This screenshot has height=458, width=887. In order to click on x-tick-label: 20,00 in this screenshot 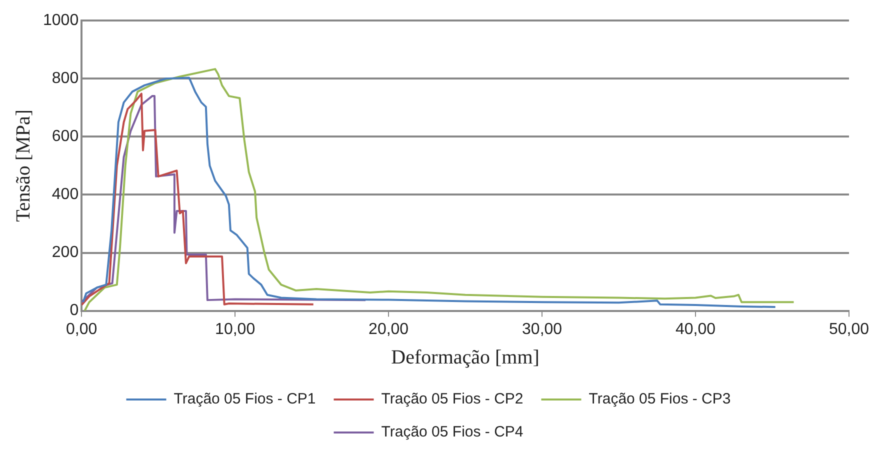, I will do `click(388, 329)`.